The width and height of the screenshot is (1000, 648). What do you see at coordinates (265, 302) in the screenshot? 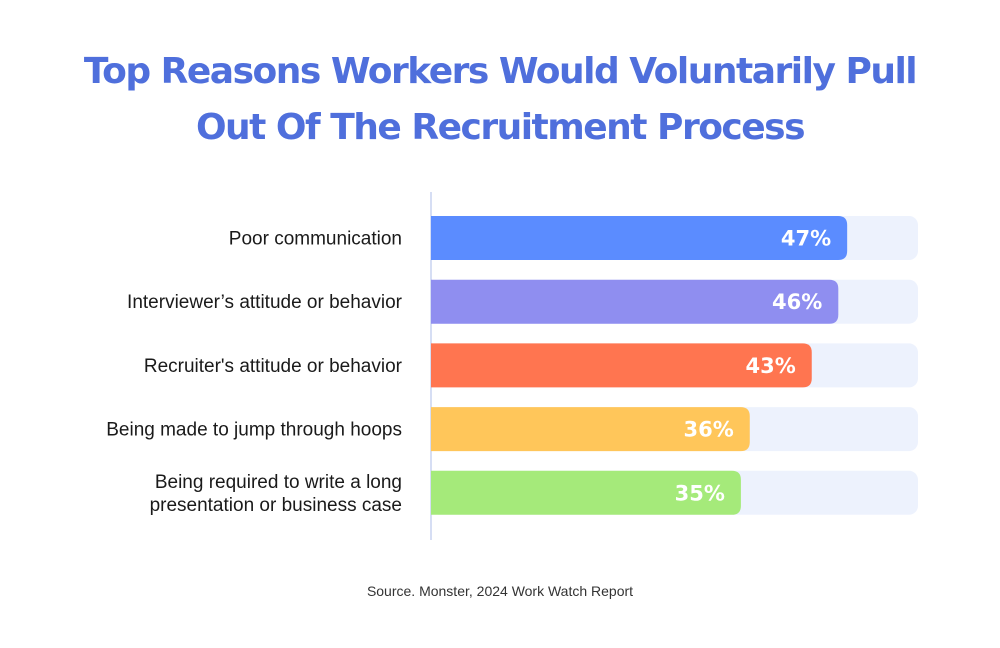
I see `category-label: Interviewer’s attitude or behavior` at bounding box center [265, 302].